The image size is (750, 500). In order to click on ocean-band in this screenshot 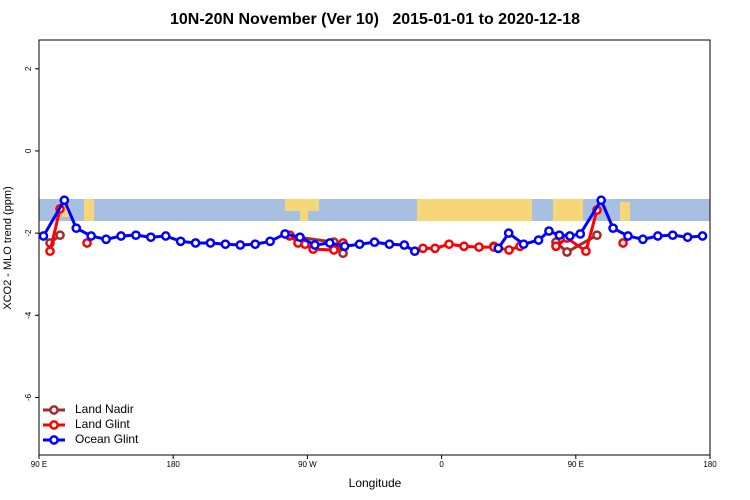, I will do `click(374, 210)`.